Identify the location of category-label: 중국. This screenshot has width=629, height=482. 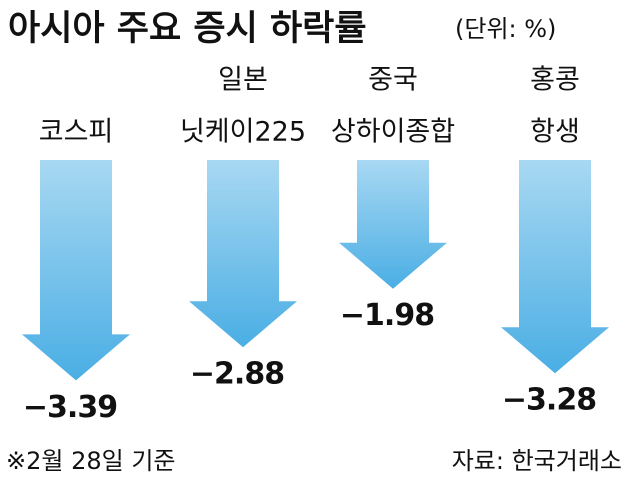
(393, 80).